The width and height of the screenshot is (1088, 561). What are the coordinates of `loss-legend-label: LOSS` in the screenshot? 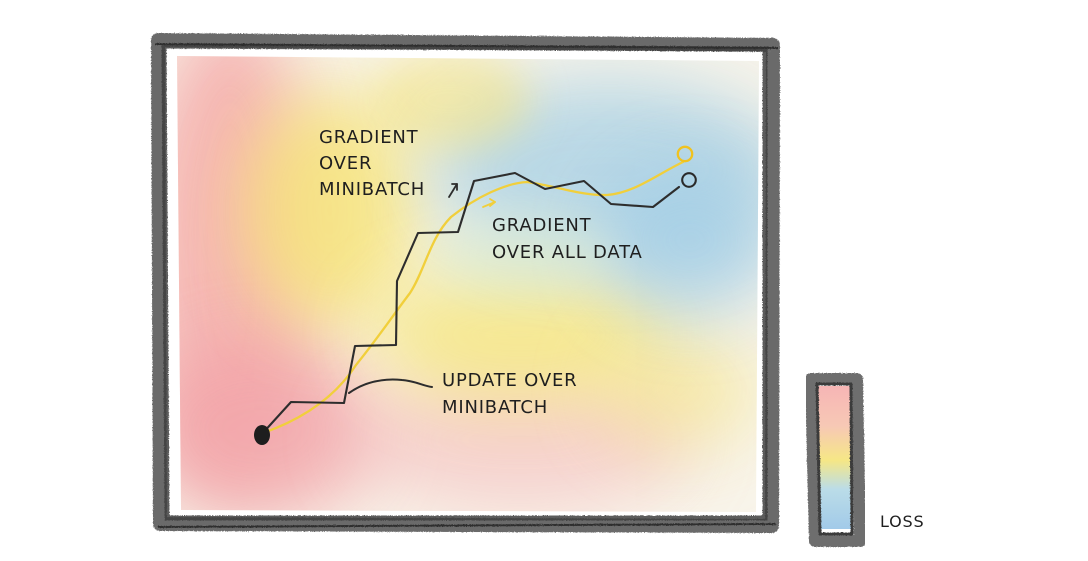 It's located at (902, 521).